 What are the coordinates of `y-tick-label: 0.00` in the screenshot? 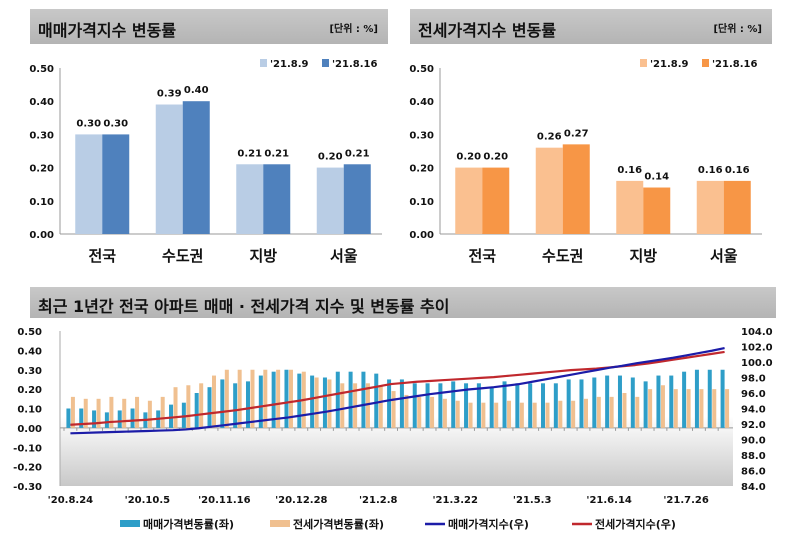 It's located at (421, 235).